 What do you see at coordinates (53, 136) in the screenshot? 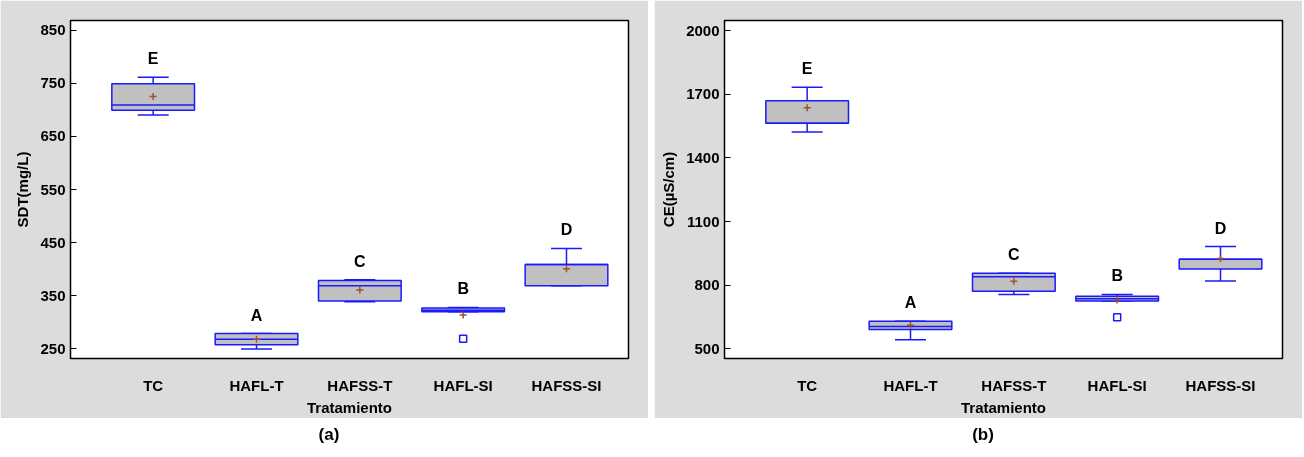
I see `y-tick-label: 650` at bounding box center [53, 136].